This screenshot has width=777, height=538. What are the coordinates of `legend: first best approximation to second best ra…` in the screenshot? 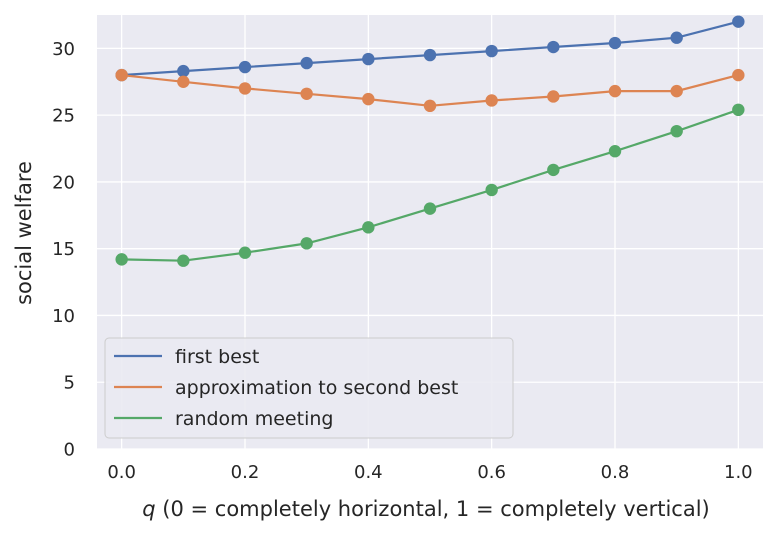 It's located at (309, 388).